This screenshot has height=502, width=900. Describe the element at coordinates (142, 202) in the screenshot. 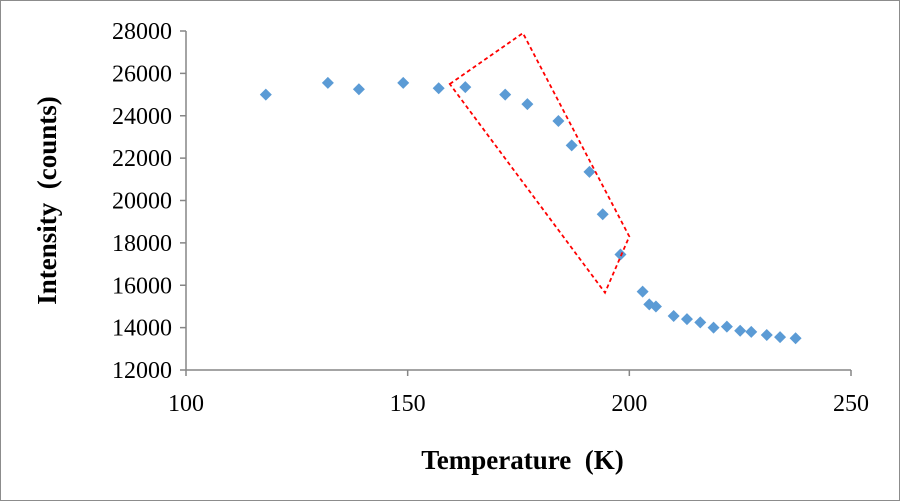

I see `y-tick-label: 20000` at that location.